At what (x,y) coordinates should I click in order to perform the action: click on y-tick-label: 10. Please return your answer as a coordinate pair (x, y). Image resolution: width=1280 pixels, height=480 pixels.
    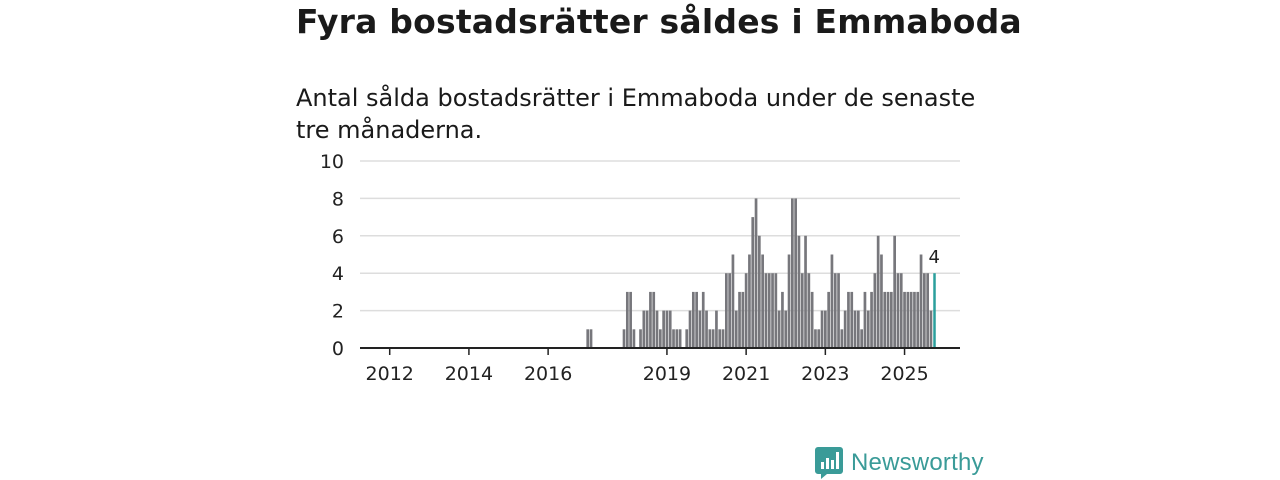
    Looking at the image, I should click on (332, 162).